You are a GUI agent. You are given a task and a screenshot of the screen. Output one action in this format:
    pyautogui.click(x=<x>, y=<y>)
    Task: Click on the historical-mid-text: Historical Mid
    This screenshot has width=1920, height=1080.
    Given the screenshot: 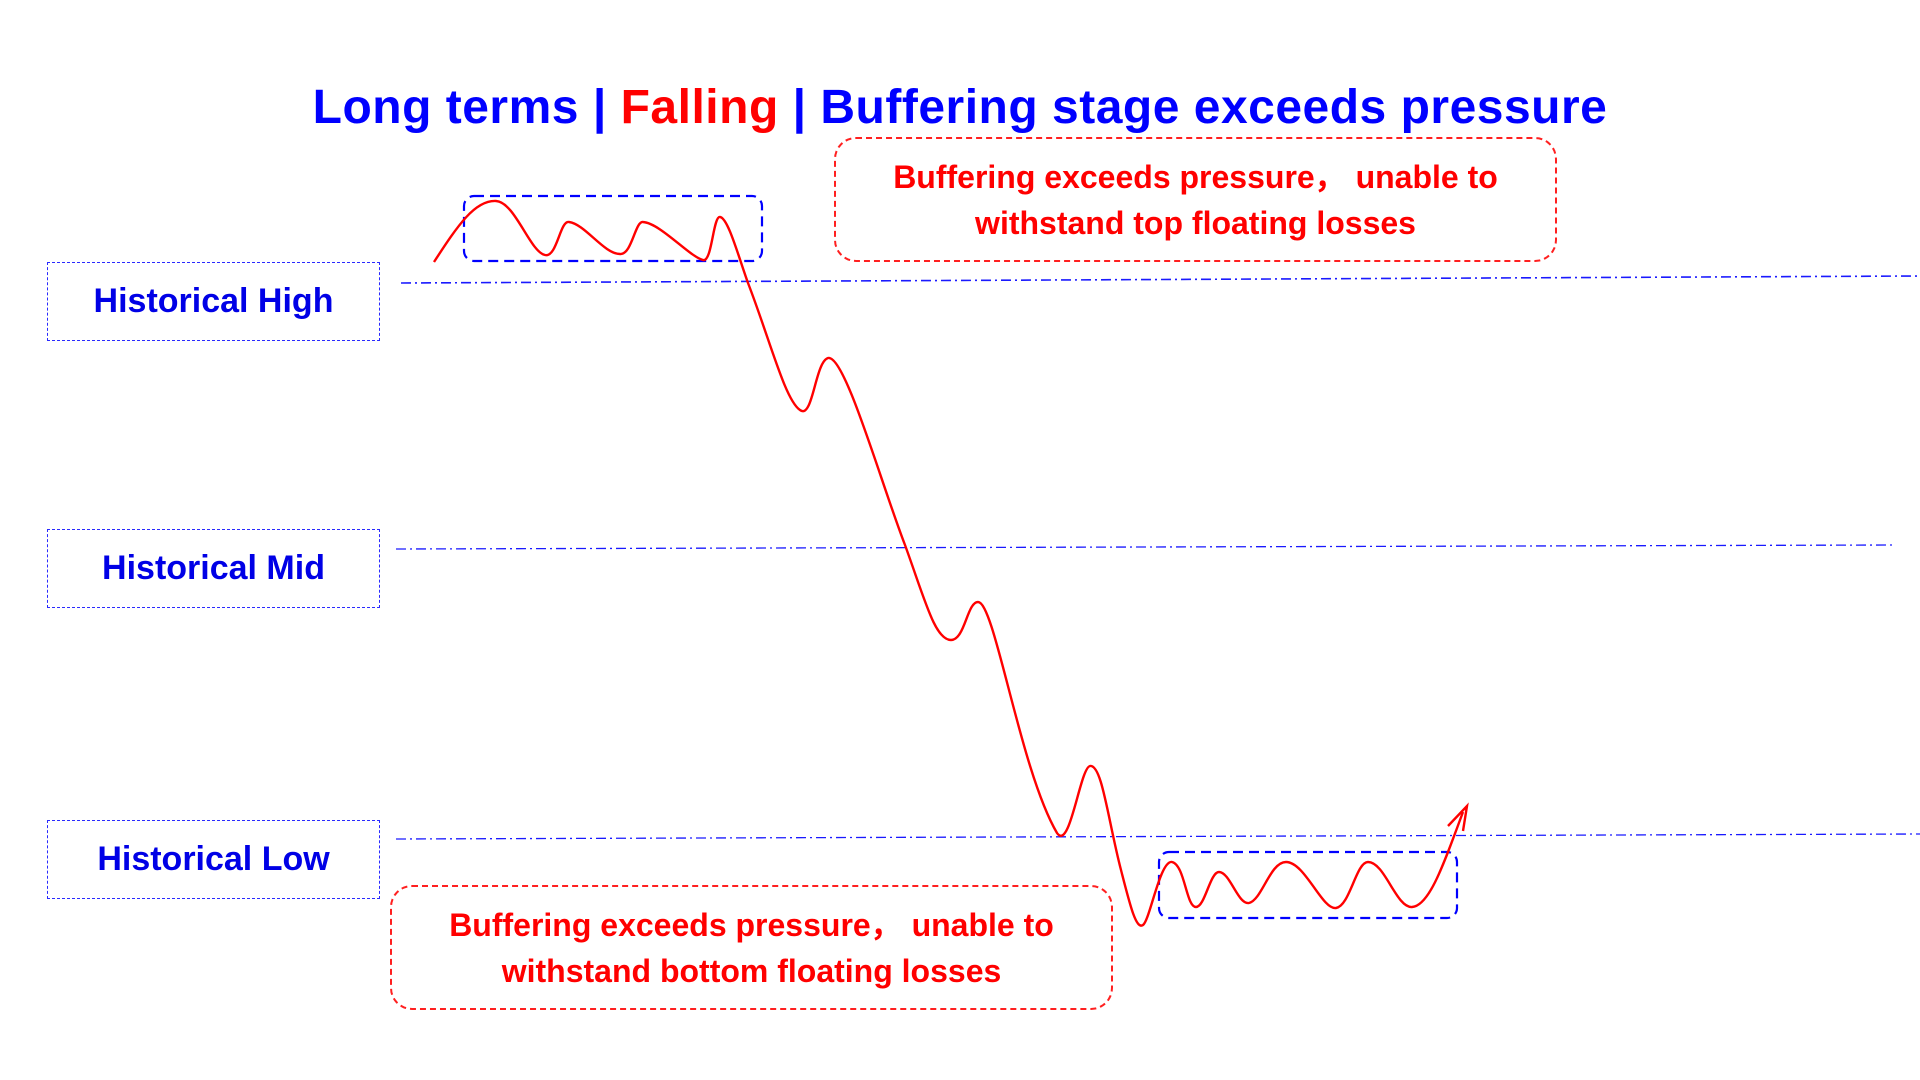 What is the action you would take?
    pyautogui.click(x=213, y=568)
    